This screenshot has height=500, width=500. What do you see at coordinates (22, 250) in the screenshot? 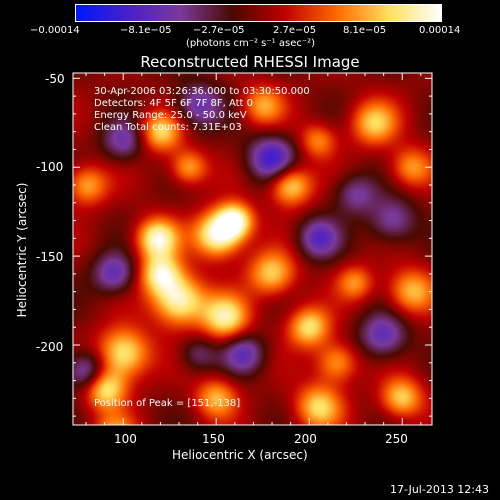
I see `y-axis-label: Heliocentric Y (arcsec)` at bounding box center [22, 250].